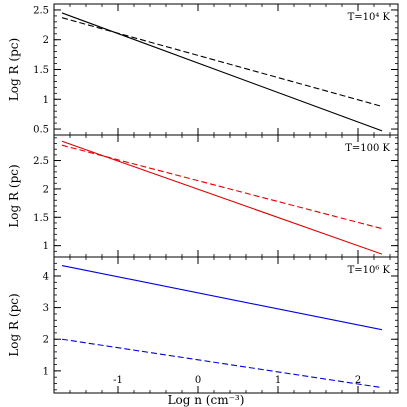  What do you see at coordinates (198, 380) in the screenshot?
I see `x-tick-label: 0` at bounding box center [198, 380].